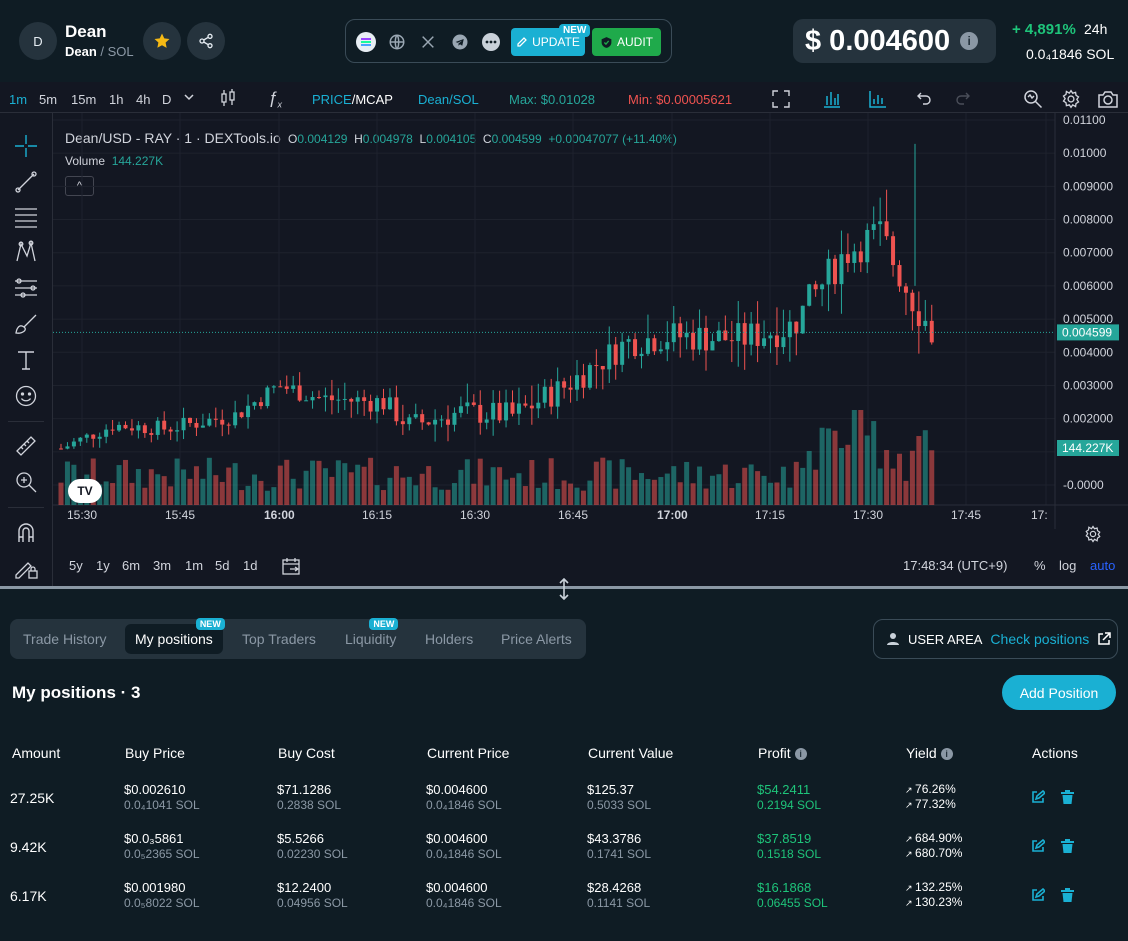 The width and height of the screenshot is (1128, 941). I want to click on solana-icon, so click(366, 42).